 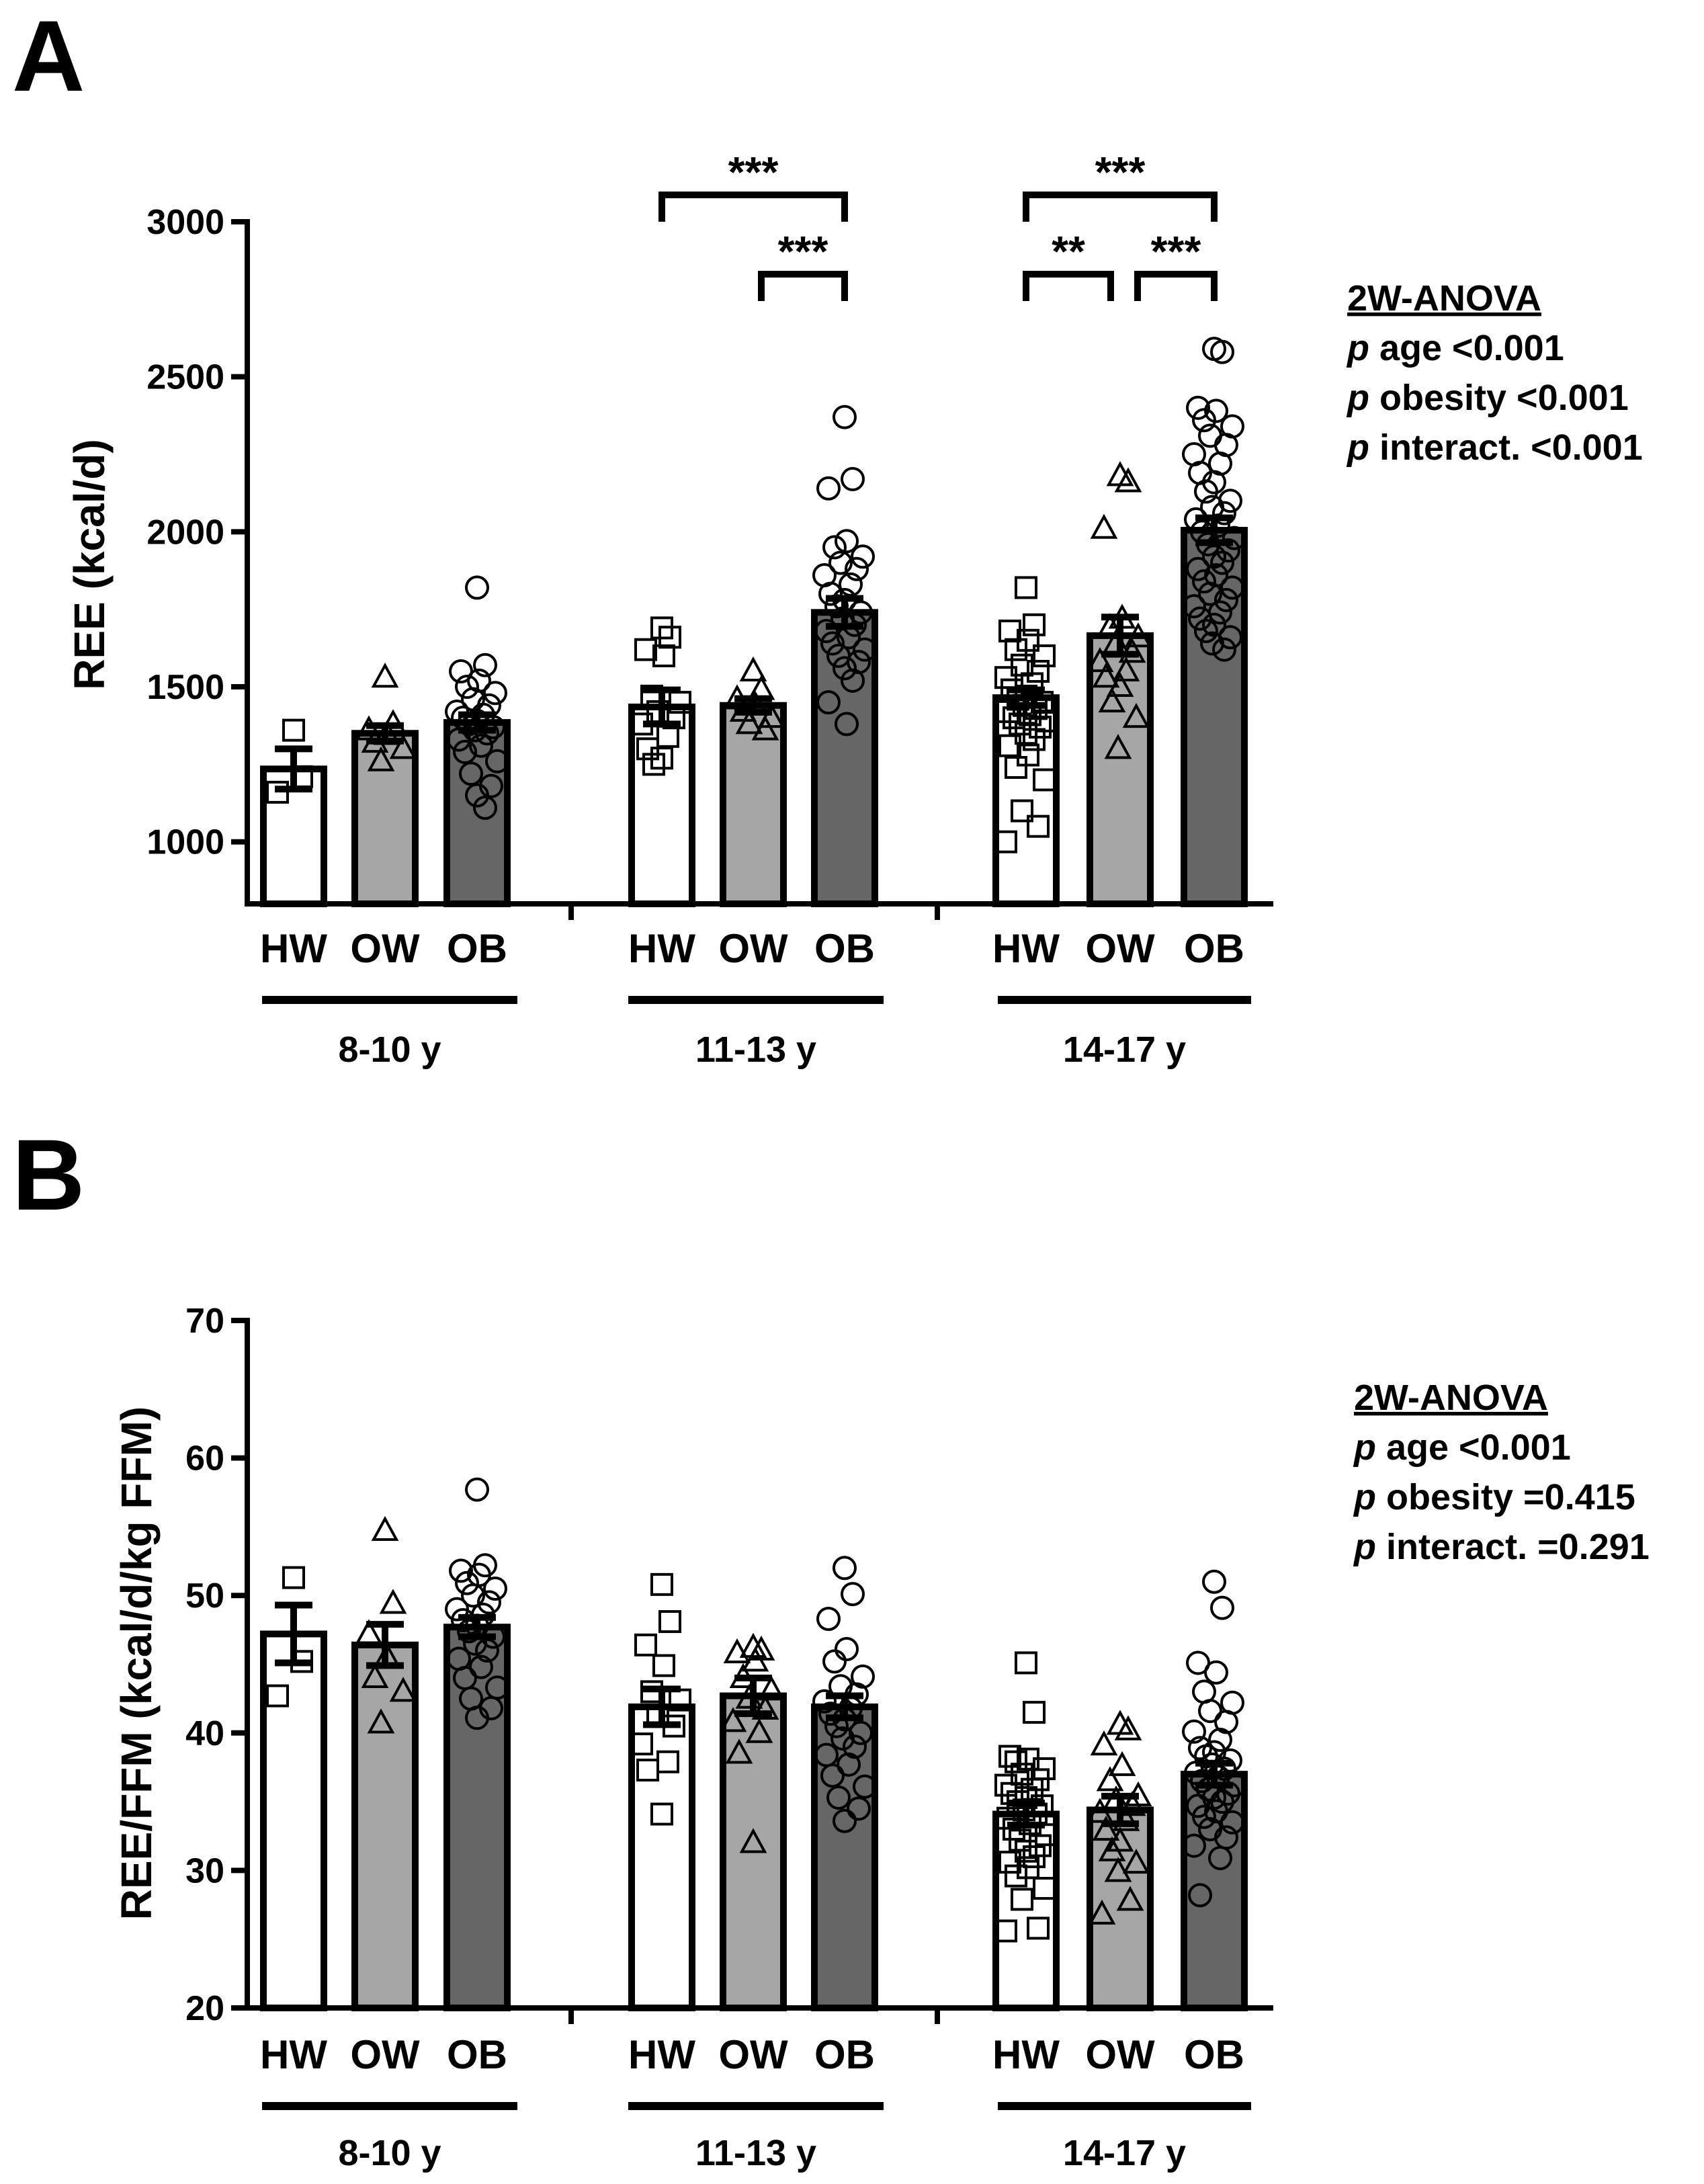 What do you see at coordinates (477, 2055) in the screenshot?
I see `panel-b-category-label-2: OB` at bounding box center [477, 2055].